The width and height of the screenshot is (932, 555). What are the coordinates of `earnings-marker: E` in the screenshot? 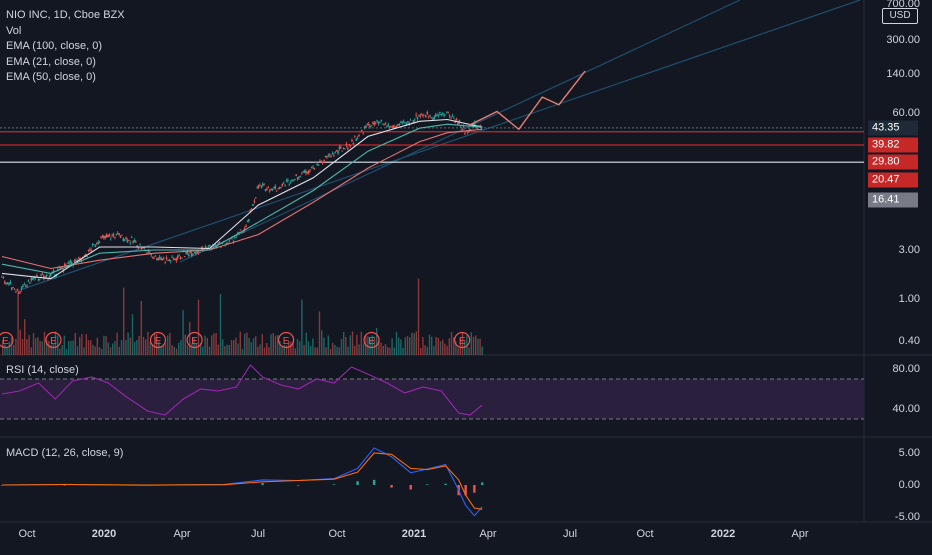 It's located at (53, 340).